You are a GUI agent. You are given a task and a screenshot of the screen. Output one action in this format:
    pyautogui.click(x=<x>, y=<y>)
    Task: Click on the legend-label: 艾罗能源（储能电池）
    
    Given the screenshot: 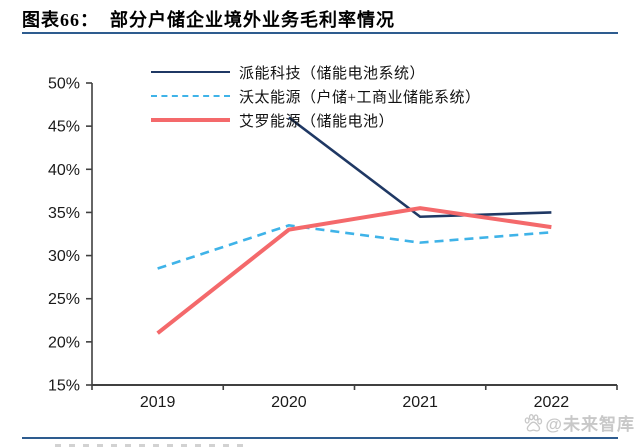 What is the action you would take?
    pyautogui.click(x=317, y=121)
    